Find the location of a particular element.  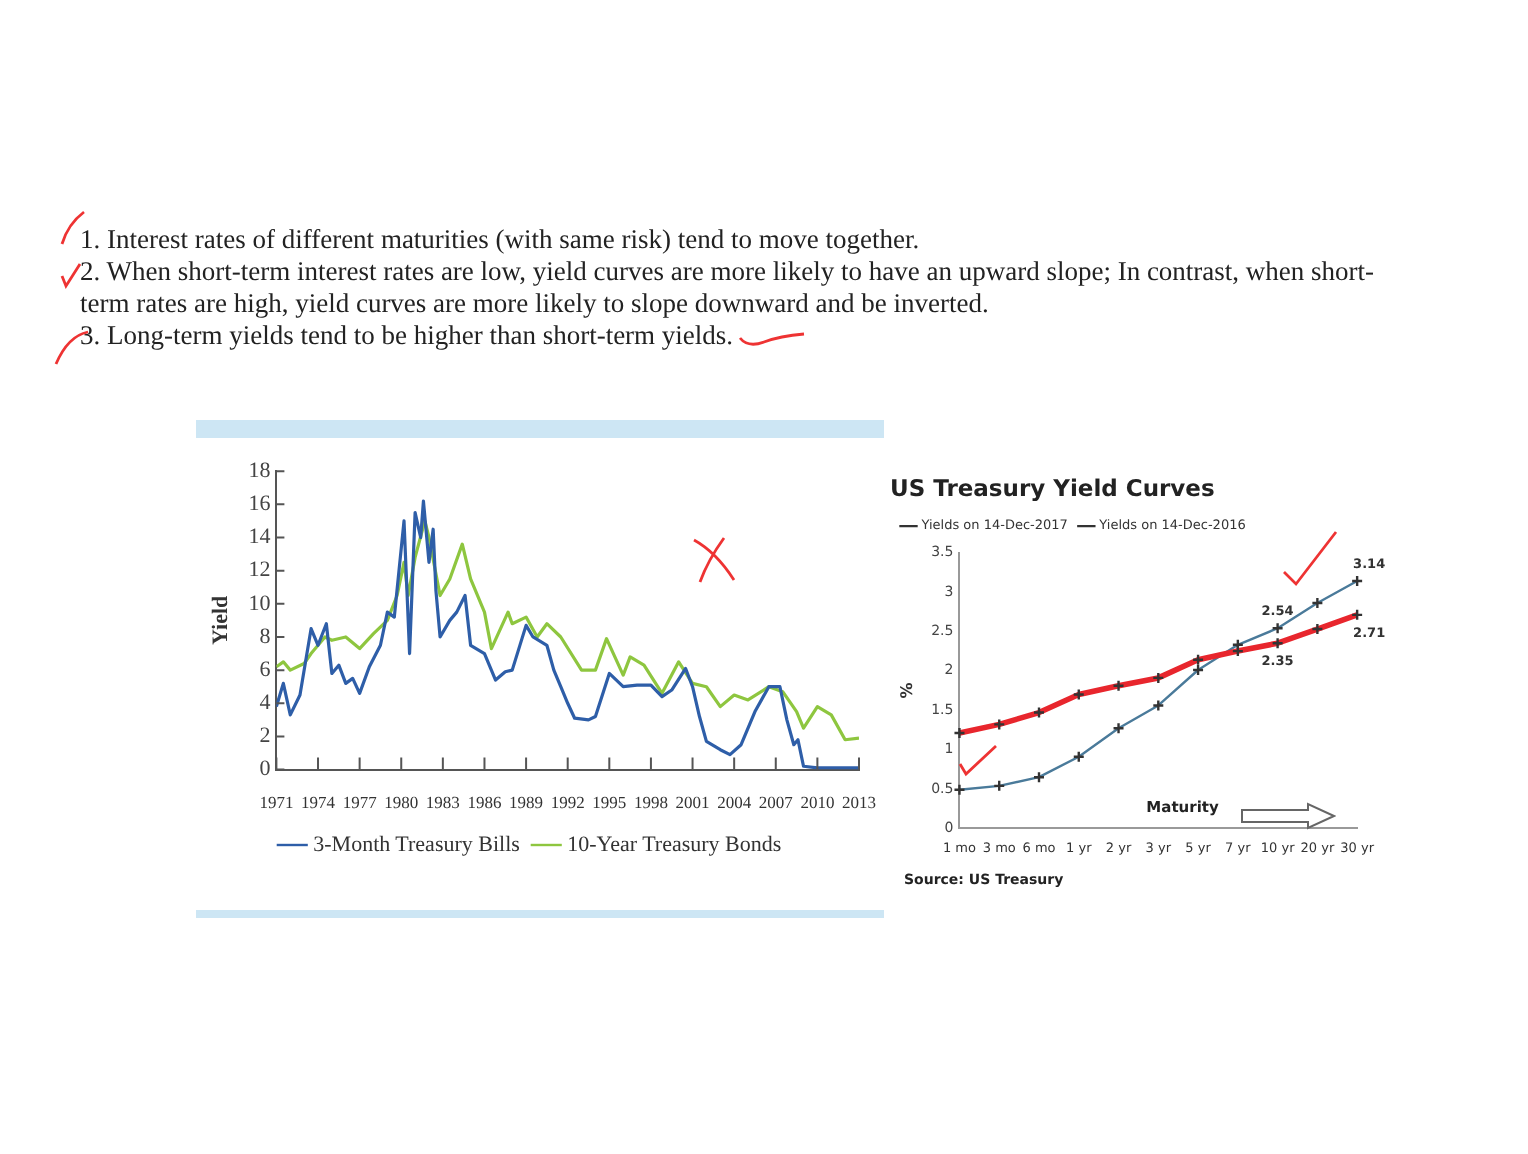

y-tick-label: 18 is located at coordinates (260, 470).